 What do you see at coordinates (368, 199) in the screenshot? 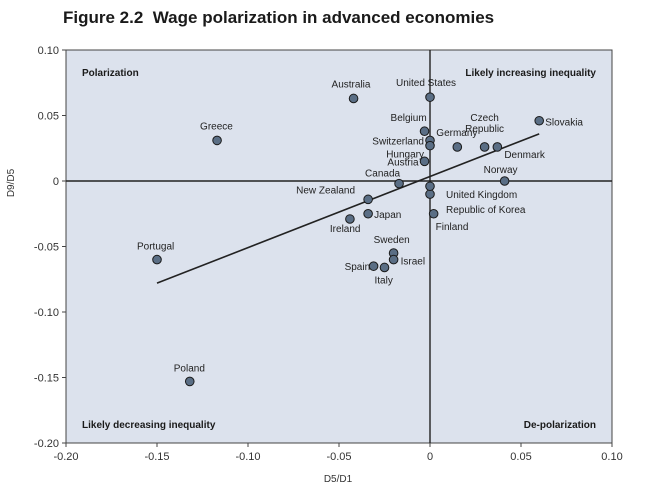
I see `data-point-new-zealand` at bounding box center [368, 199].